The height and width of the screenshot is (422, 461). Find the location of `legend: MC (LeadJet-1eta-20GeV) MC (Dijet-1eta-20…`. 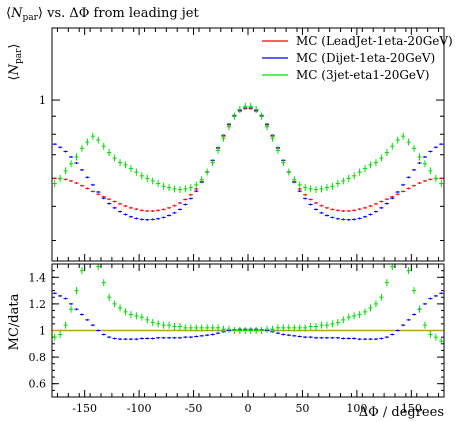

legend: MC (LeadJet-1eta-20GeV) MC (Dijet-1eta-20… is located at coordinates (357, 58).